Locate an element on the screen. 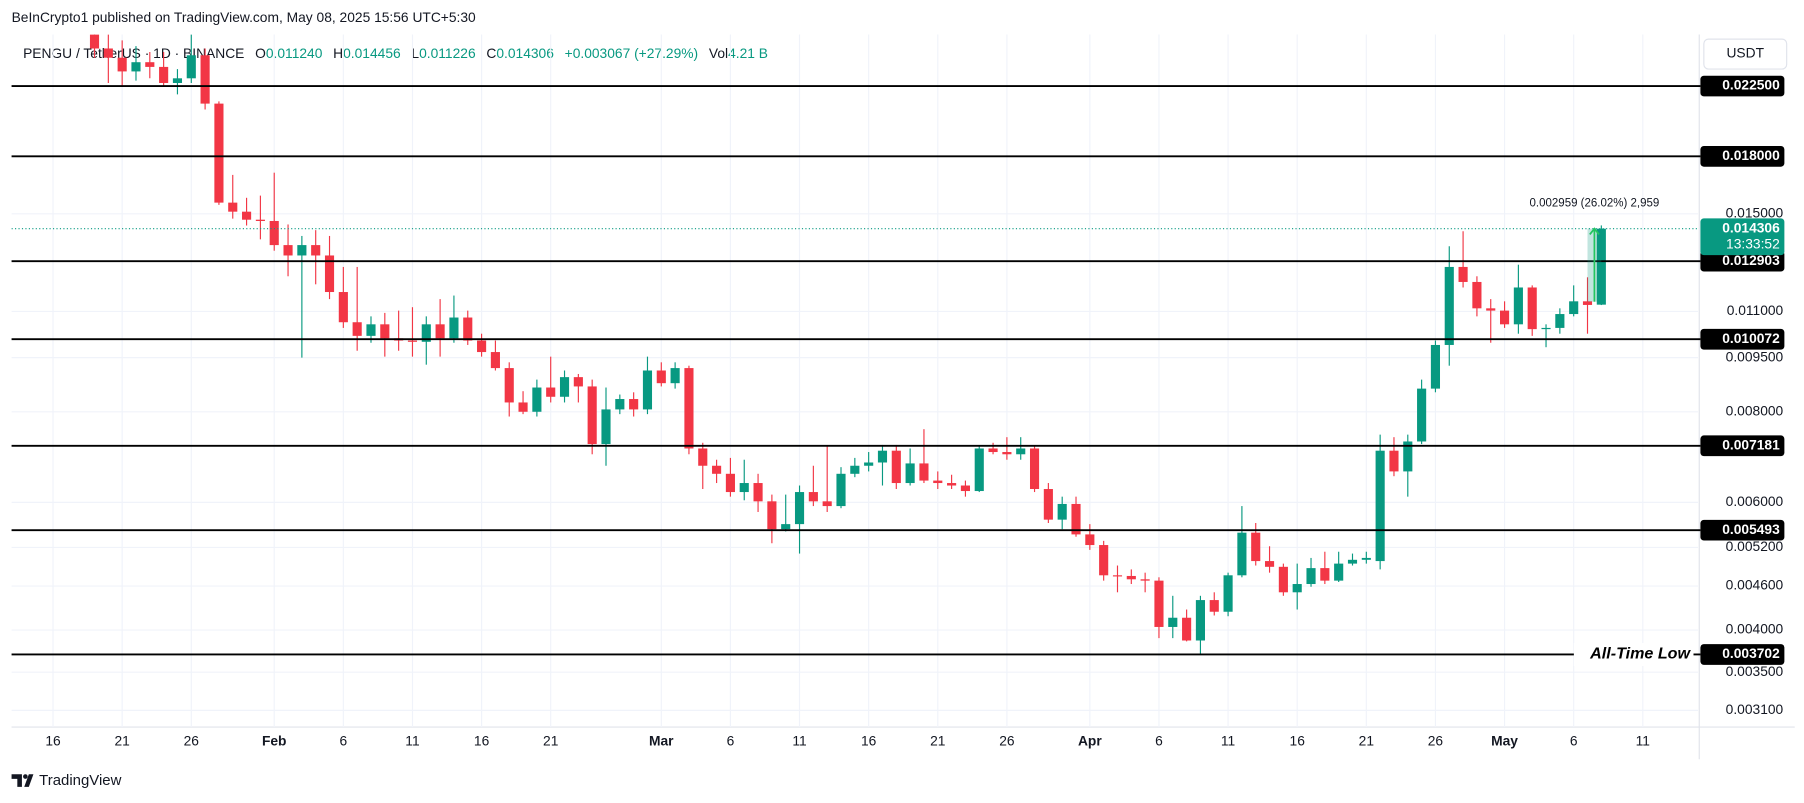  y-tick-label: 0.008000 is located at coordinates (1755, 410).